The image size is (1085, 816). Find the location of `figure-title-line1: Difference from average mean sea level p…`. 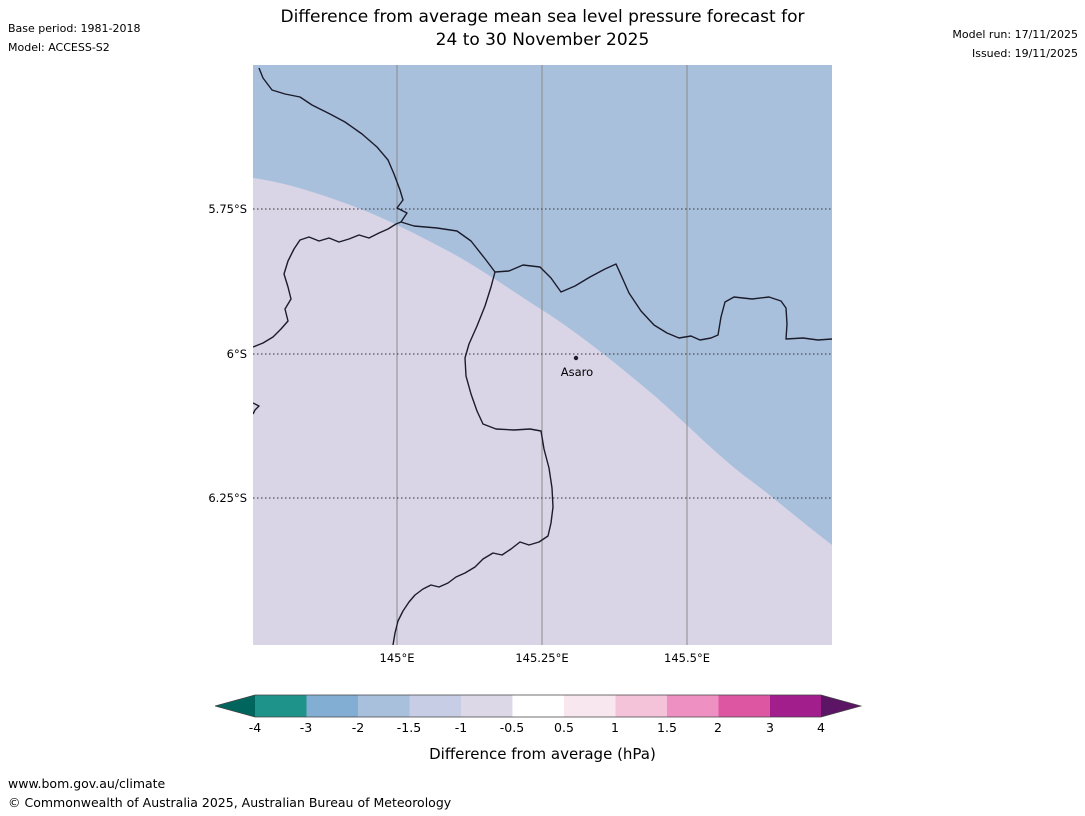

figure-title-line1: Difference from average mean sea level p… is located at coordinates (542, 17).